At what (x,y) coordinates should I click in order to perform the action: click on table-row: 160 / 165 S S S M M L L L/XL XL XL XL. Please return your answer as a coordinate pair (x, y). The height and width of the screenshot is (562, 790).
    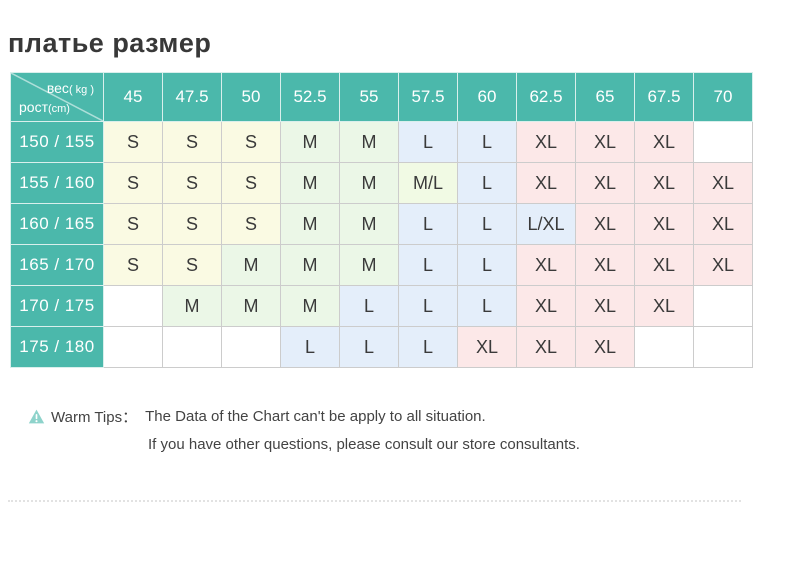
    Looking at the image, I should click on (381, 224).